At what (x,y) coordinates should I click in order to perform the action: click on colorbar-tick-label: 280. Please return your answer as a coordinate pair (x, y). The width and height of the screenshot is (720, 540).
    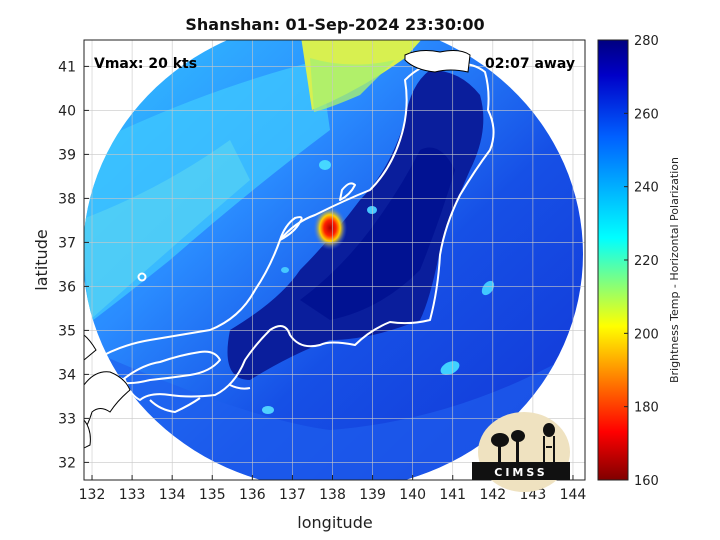
    Looking at the image, I should click on (646, 41).